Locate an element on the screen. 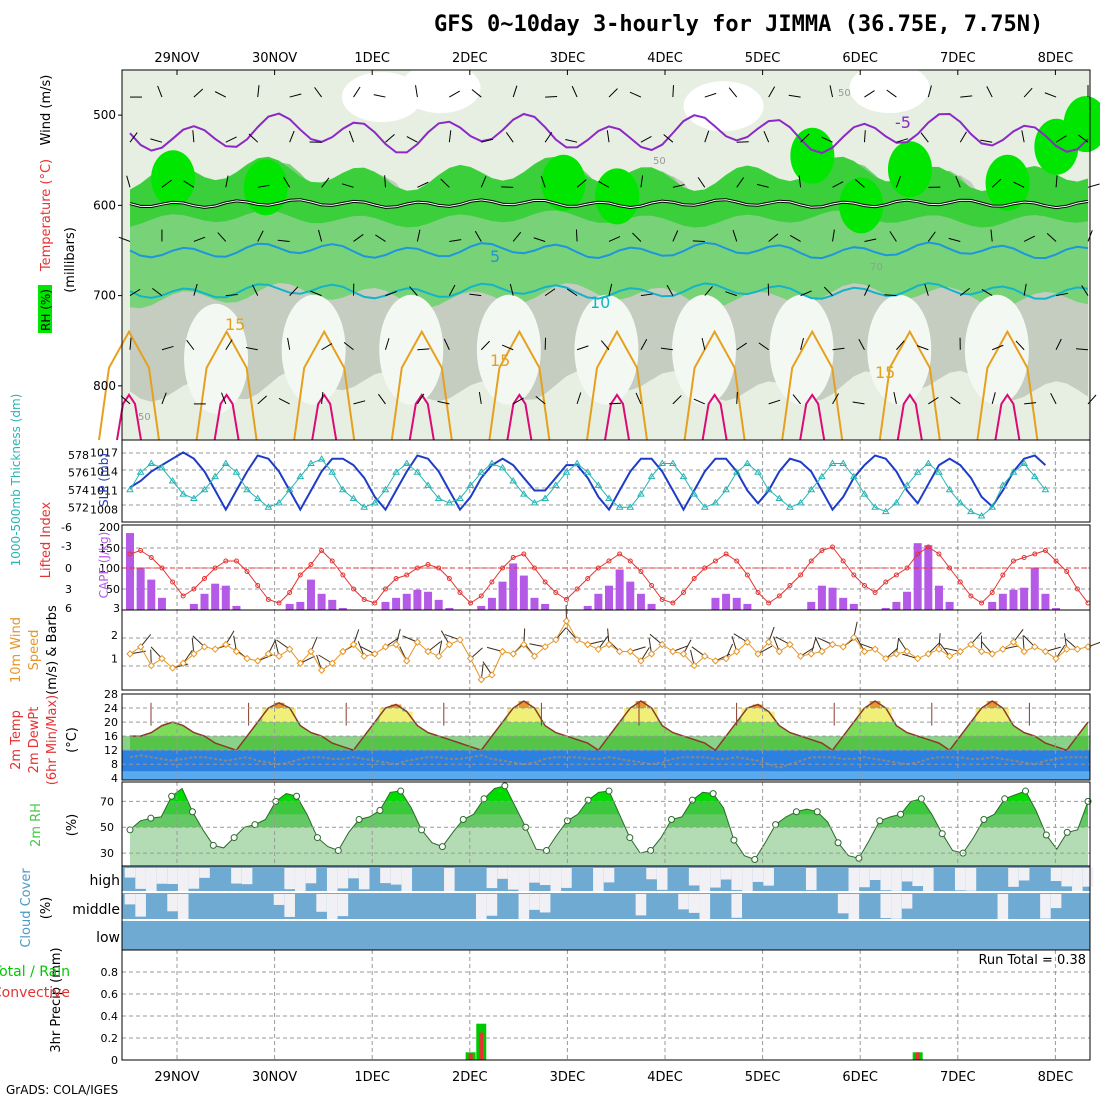  wind10m-barb is located at coordinates (934, 648).